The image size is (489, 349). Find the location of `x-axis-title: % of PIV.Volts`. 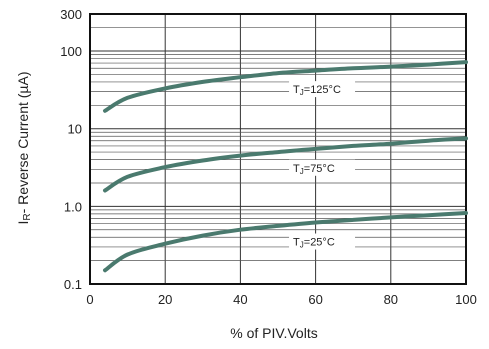

x-axis-title: % of PIV.Volts is located at coordinates (273, 333).